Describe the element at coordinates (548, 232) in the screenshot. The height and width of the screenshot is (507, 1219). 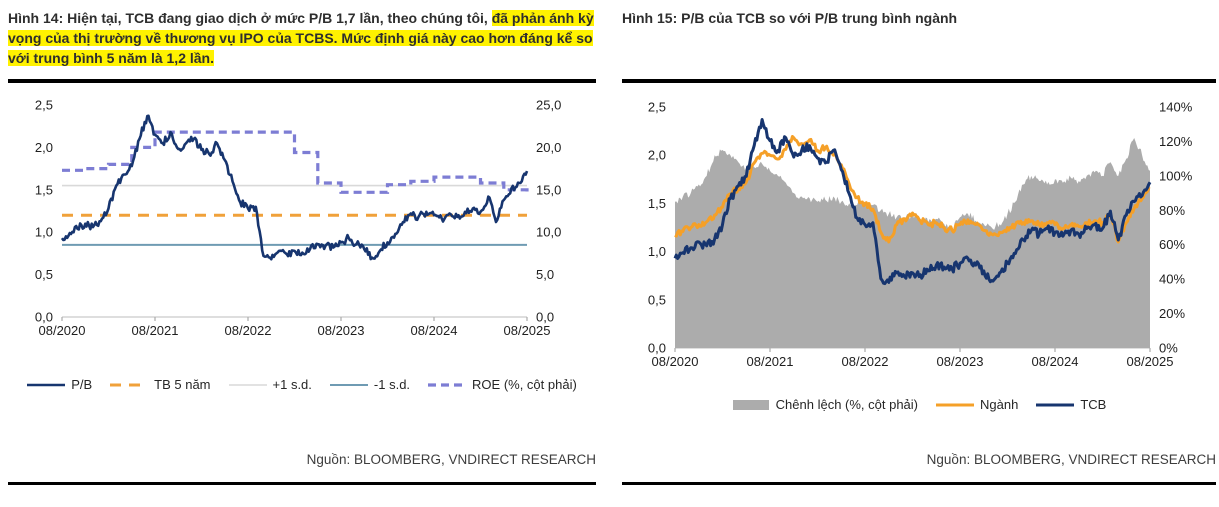
I see `svg-text: 10,0` at that location.